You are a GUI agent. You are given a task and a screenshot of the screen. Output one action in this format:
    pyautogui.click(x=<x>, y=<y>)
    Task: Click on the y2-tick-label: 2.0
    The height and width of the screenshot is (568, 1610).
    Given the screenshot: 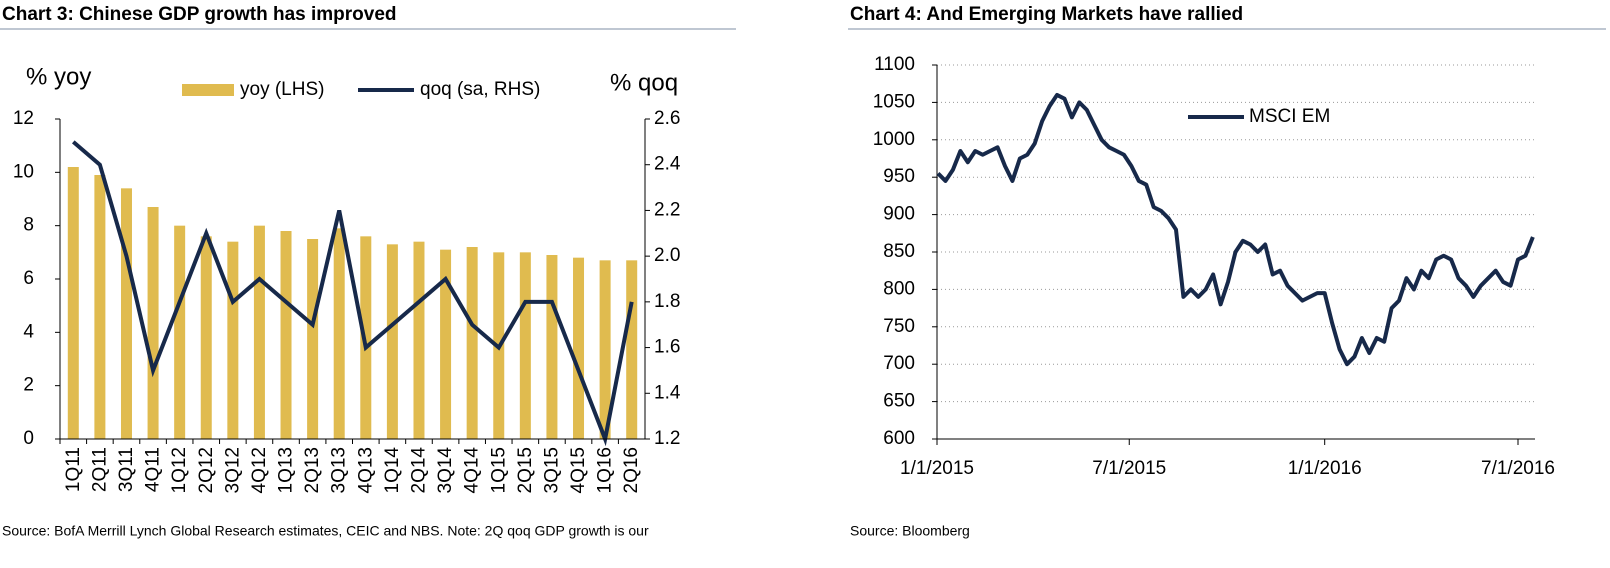 What is the action you would take?
    pyautogui.click(x=667, y=255)
    